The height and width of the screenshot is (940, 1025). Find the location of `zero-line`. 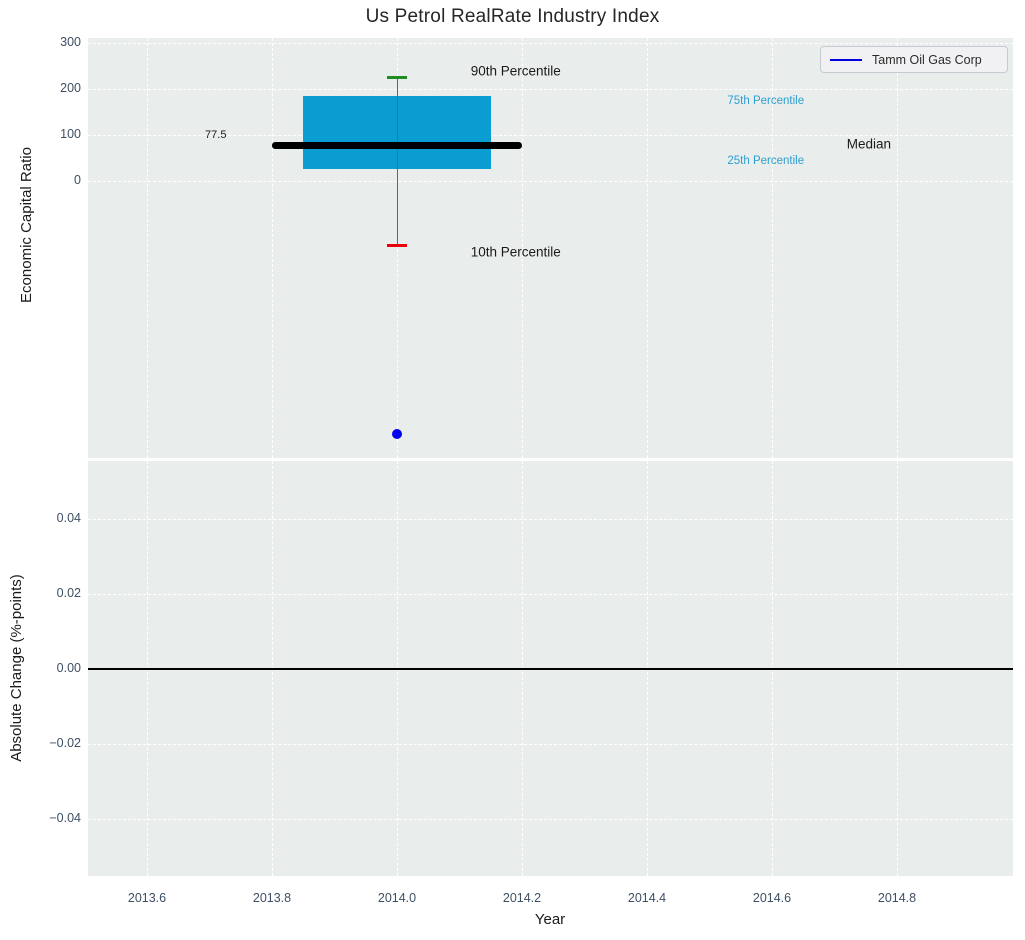

zero-line is located at coordinates (550, 669).